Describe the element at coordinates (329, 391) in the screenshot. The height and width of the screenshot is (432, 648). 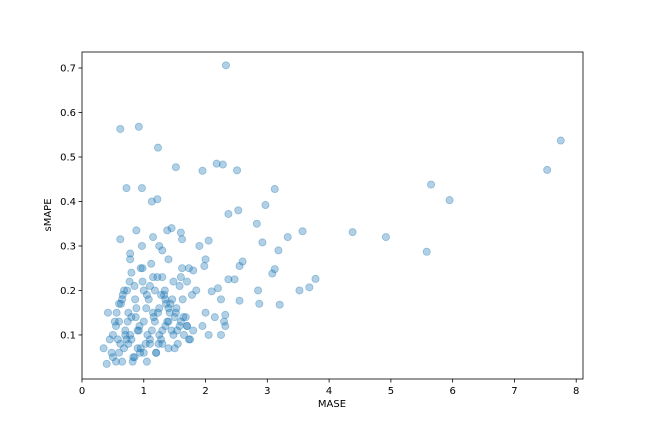
I see `x-tick-label: 4` at that location.